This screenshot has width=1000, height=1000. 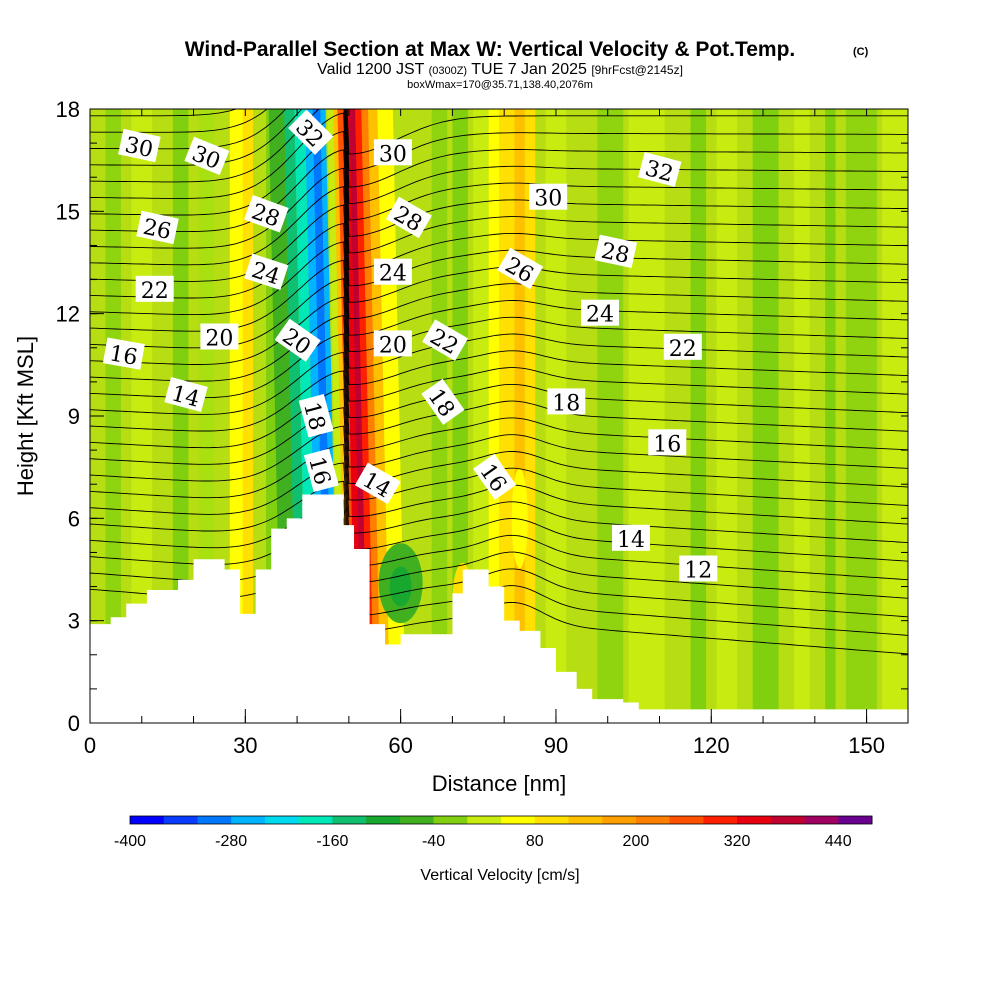 I want to click on x-tick-label: 120, so click(x=711, y=745).